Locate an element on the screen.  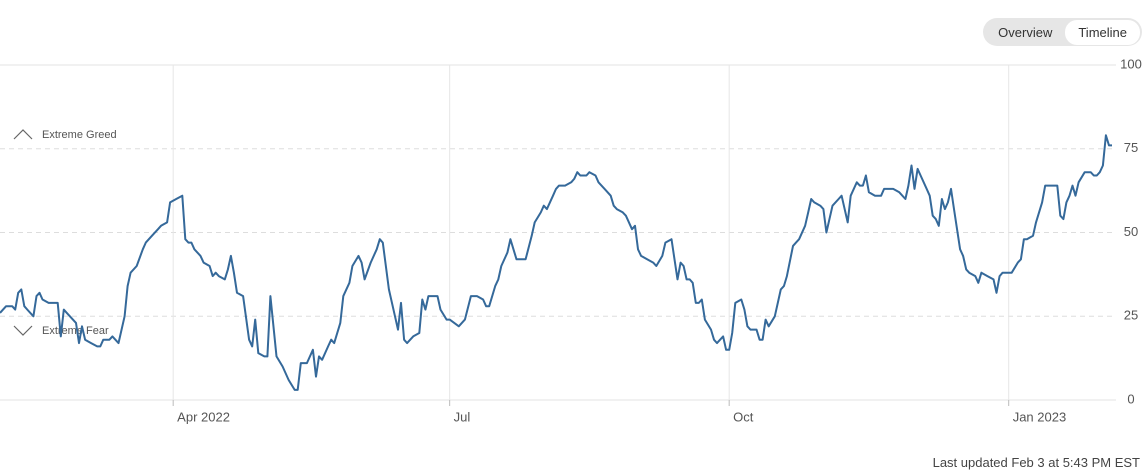
x-tick-label: Apr 2022 is located at coordinates (203, 416).